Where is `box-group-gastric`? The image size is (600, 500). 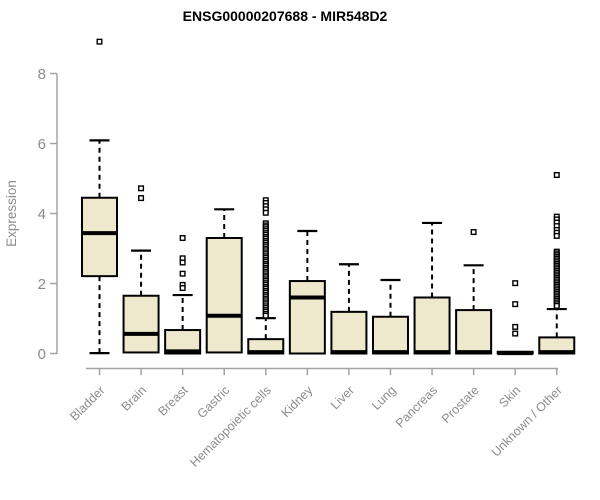 box-group-gastric is located at coordinates (224, 281).